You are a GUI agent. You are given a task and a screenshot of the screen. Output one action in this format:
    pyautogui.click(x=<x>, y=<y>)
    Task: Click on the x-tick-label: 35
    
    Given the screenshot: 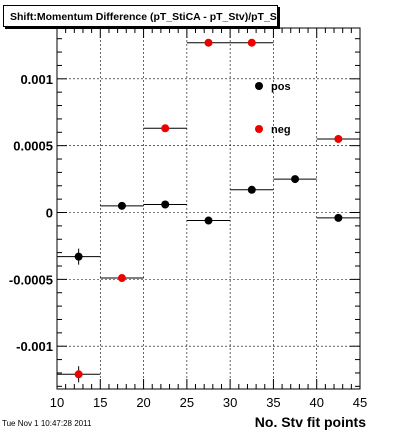 What is the action you would take?
    pyautogui.click(x=273, y=402)
    